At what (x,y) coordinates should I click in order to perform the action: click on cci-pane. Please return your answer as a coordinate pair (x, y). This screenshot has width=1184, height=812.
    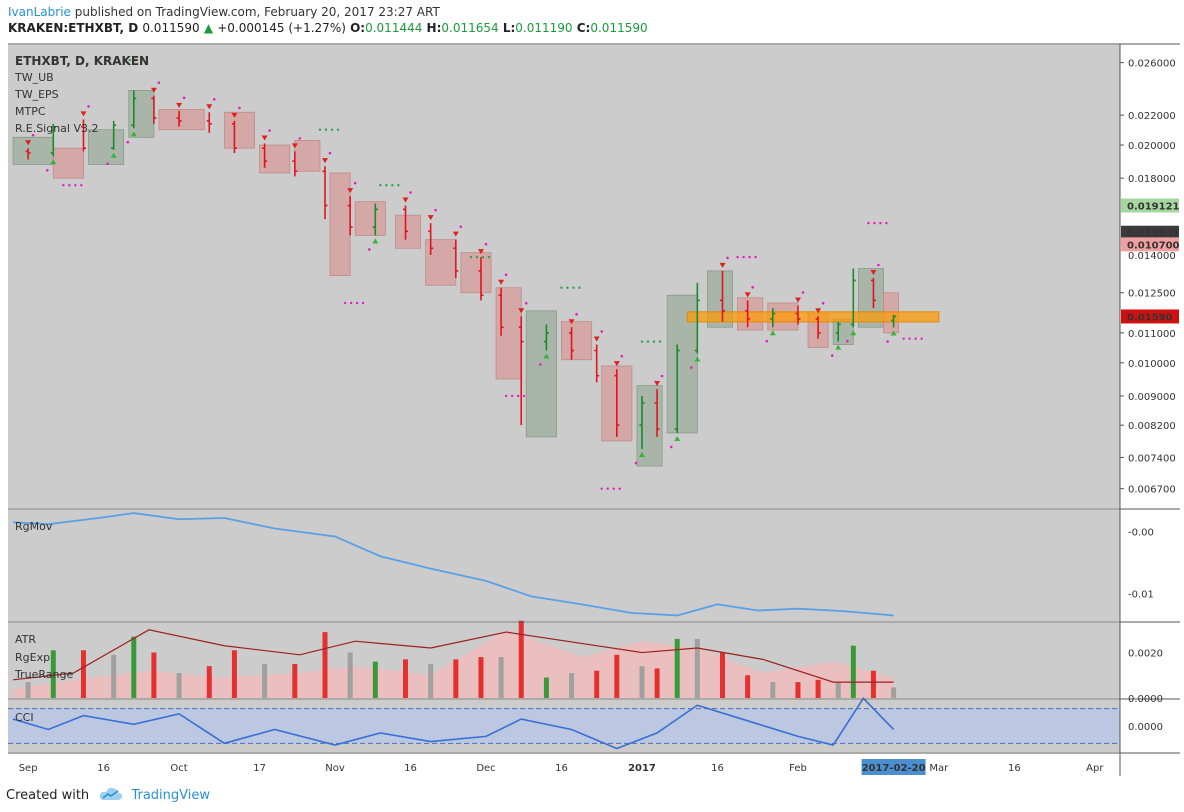
    Looking at the image, I should click on (564, 723).